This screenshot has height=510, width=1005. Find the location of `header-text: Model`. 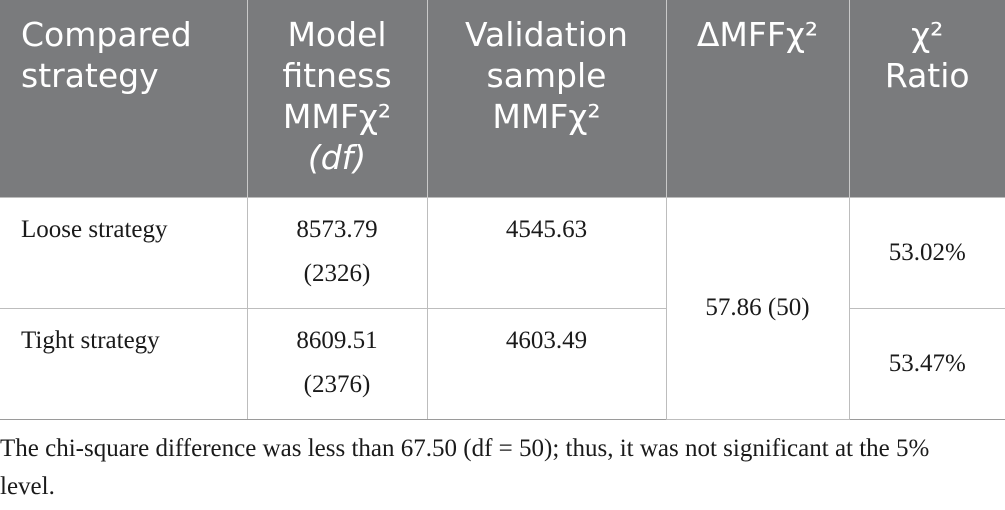

header-text: Model is located at coordinates (337, 34).